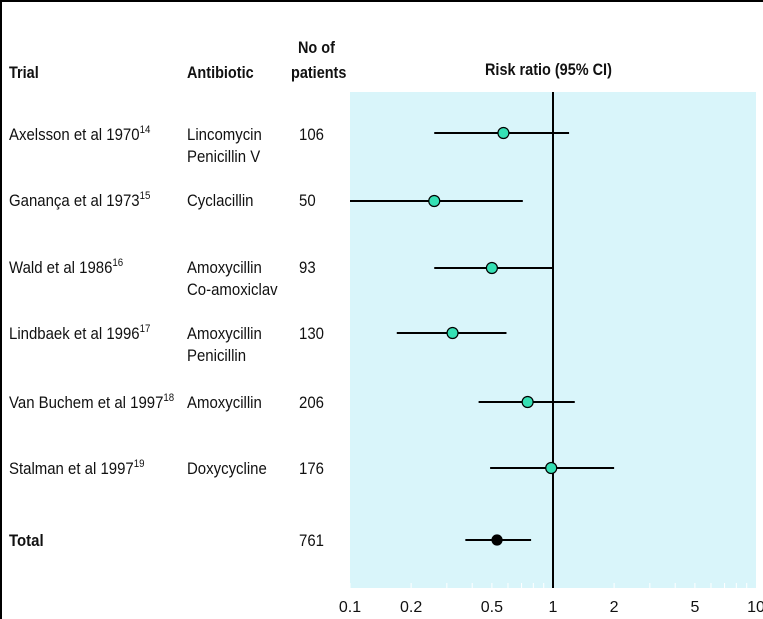  I want to click on trial-name: Stalman et al 199719, so click(77, 468).